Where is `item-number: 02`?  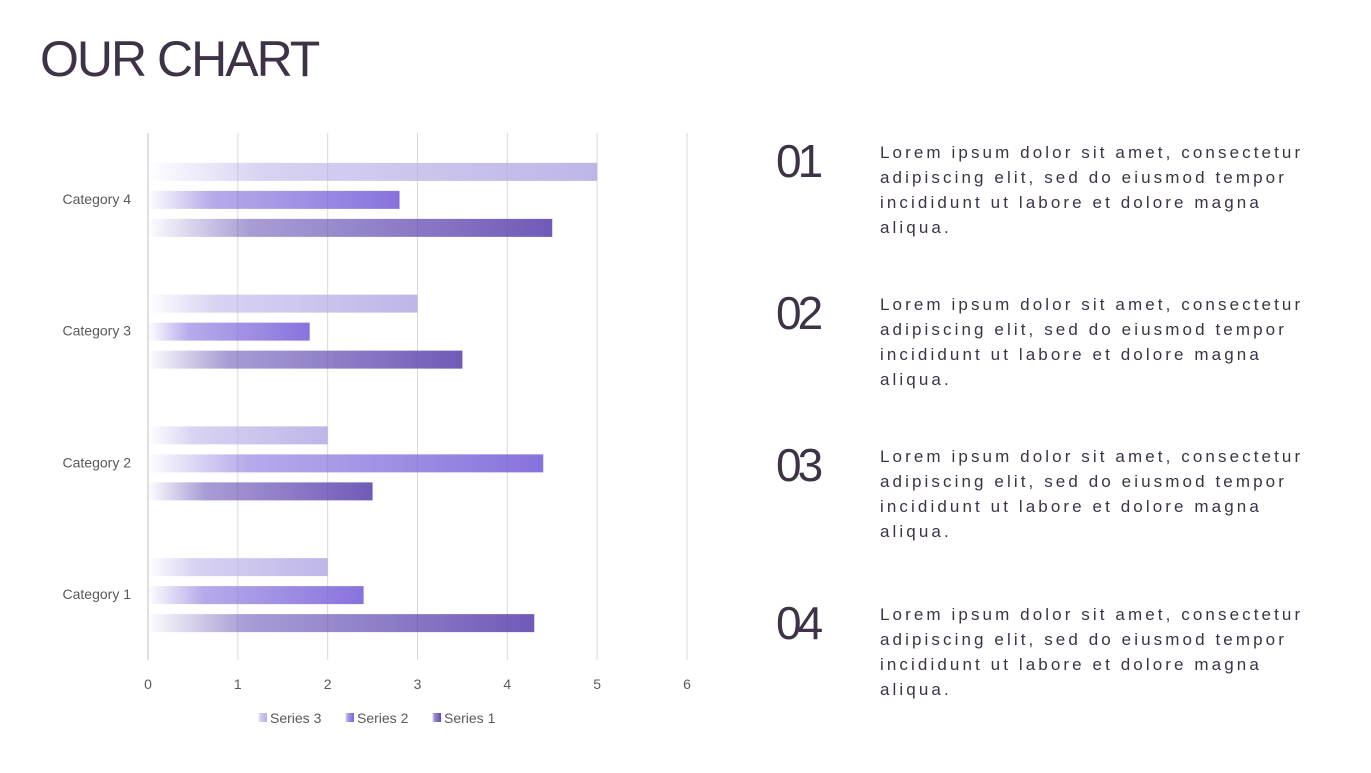 item-number: 02 is located at coordinates (799, 313).